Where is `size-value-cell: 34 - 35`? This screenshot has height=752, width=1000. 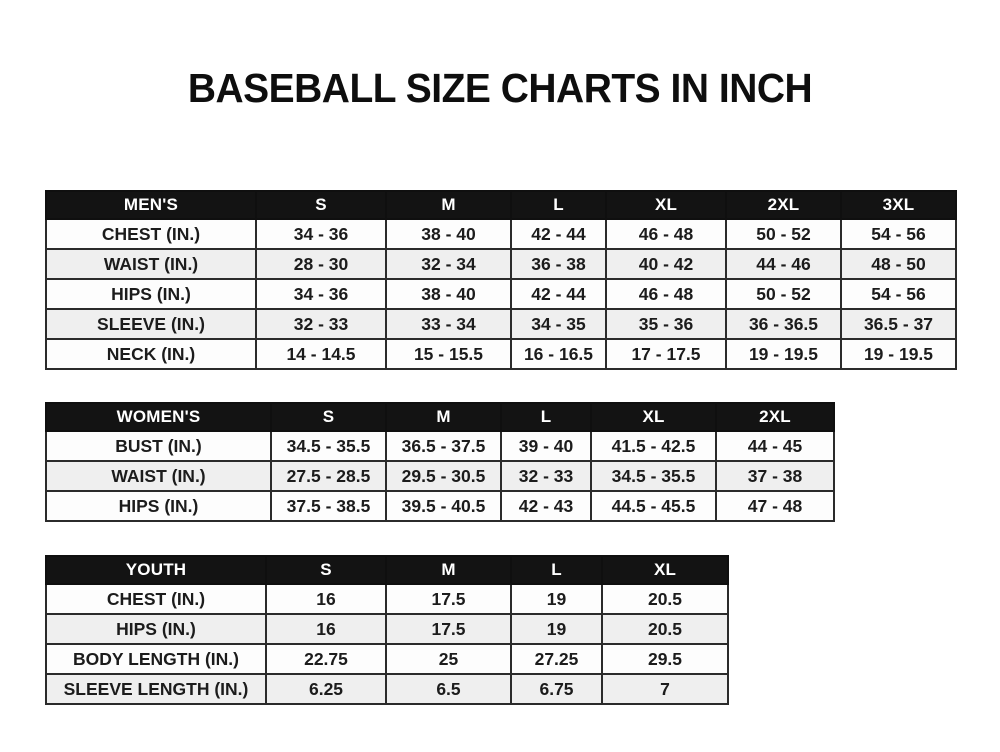 size-value-cell: 34 - 35 is located at coordinates (558, 324).